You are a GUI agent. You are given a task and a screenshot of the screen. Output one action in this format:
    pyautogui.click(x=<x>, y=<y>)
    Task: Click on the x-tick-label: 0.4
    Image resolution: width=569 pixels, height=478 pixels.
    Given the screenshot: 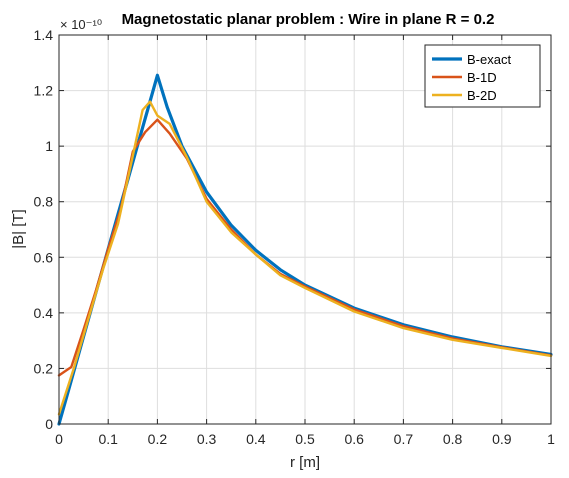 What is the action you would take?
    pyautogui.click(x=256, y=439)
    